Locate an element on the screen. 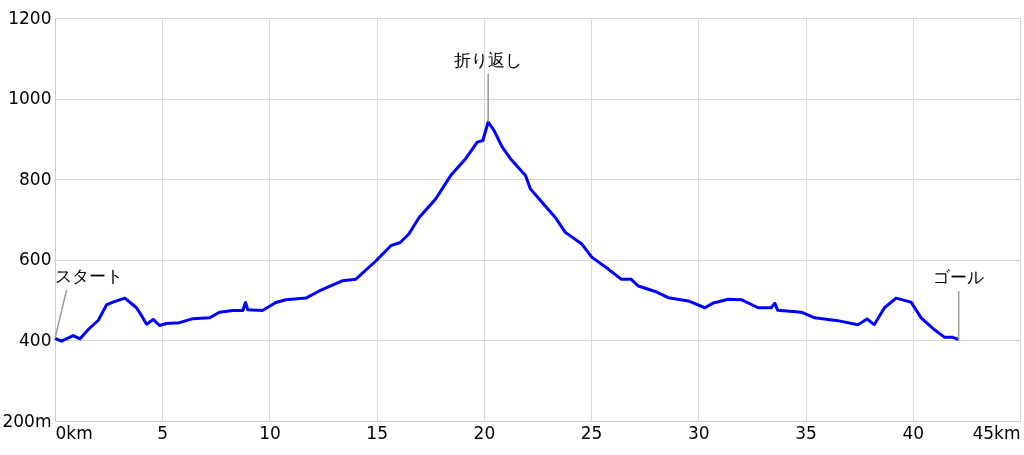 The height and width of the screenshot is (455, 1024). annotation: スタート is located at coordinates (89, 276).